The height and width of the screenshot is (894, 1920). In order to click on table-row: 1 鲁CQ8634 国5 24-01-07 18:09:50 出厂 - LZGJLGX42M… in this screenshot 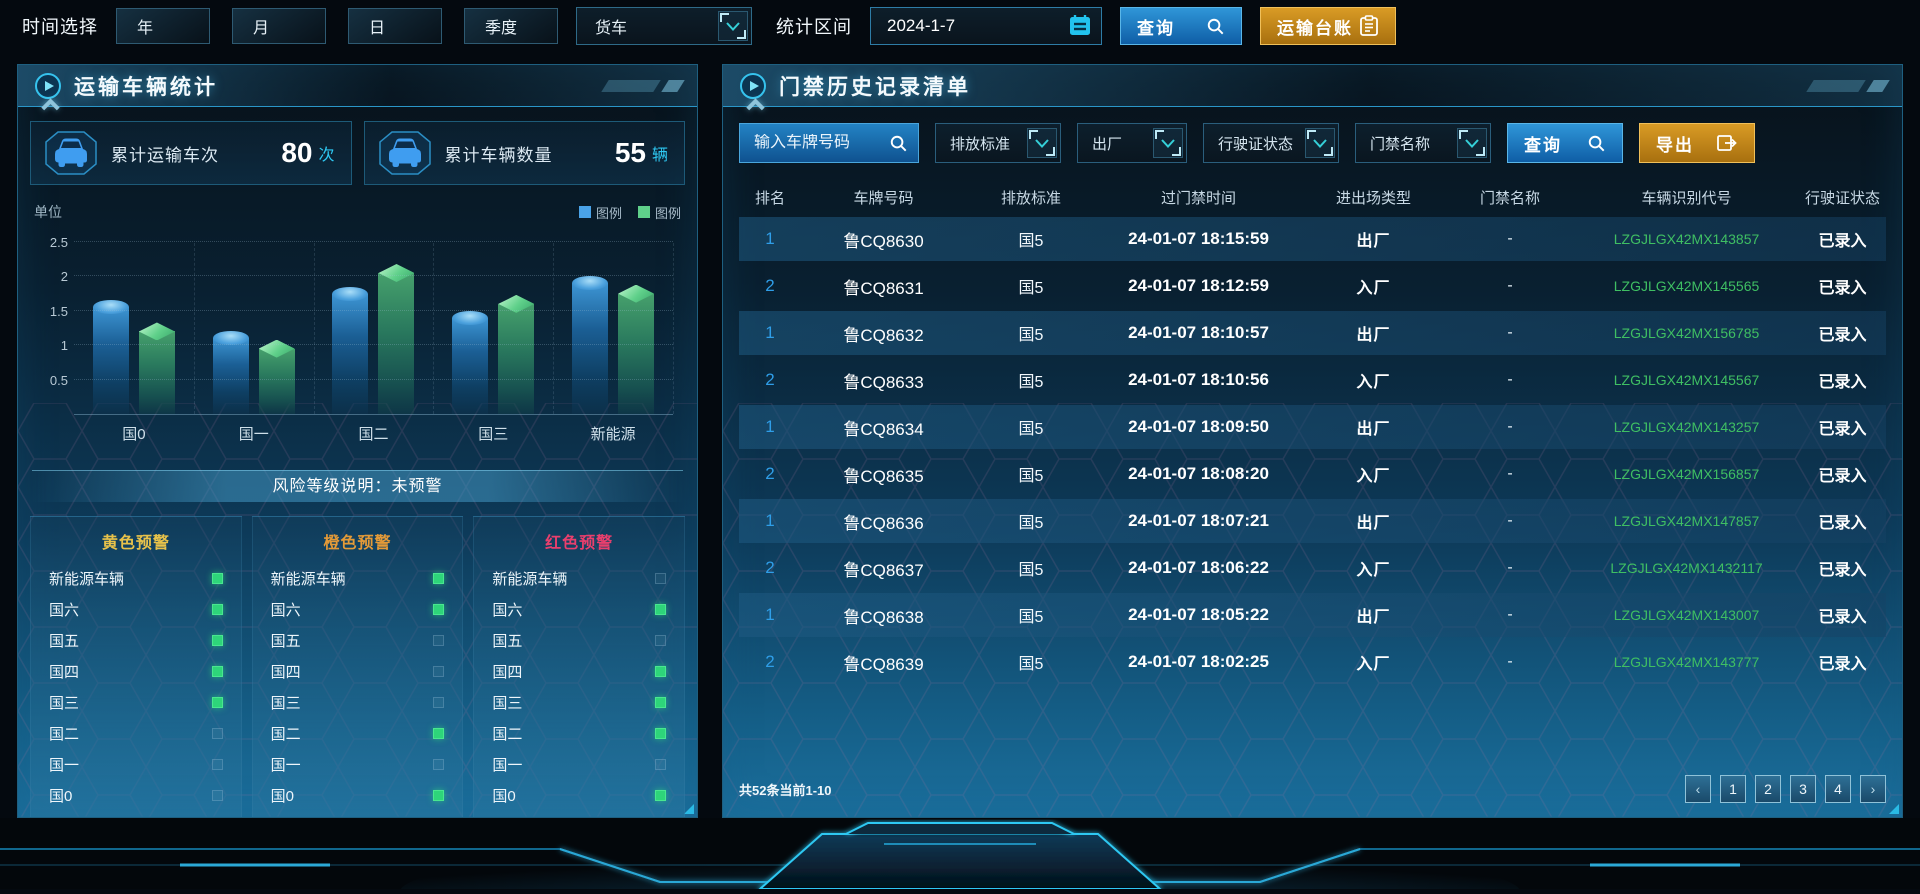, I will do `click(1312, 427)`.